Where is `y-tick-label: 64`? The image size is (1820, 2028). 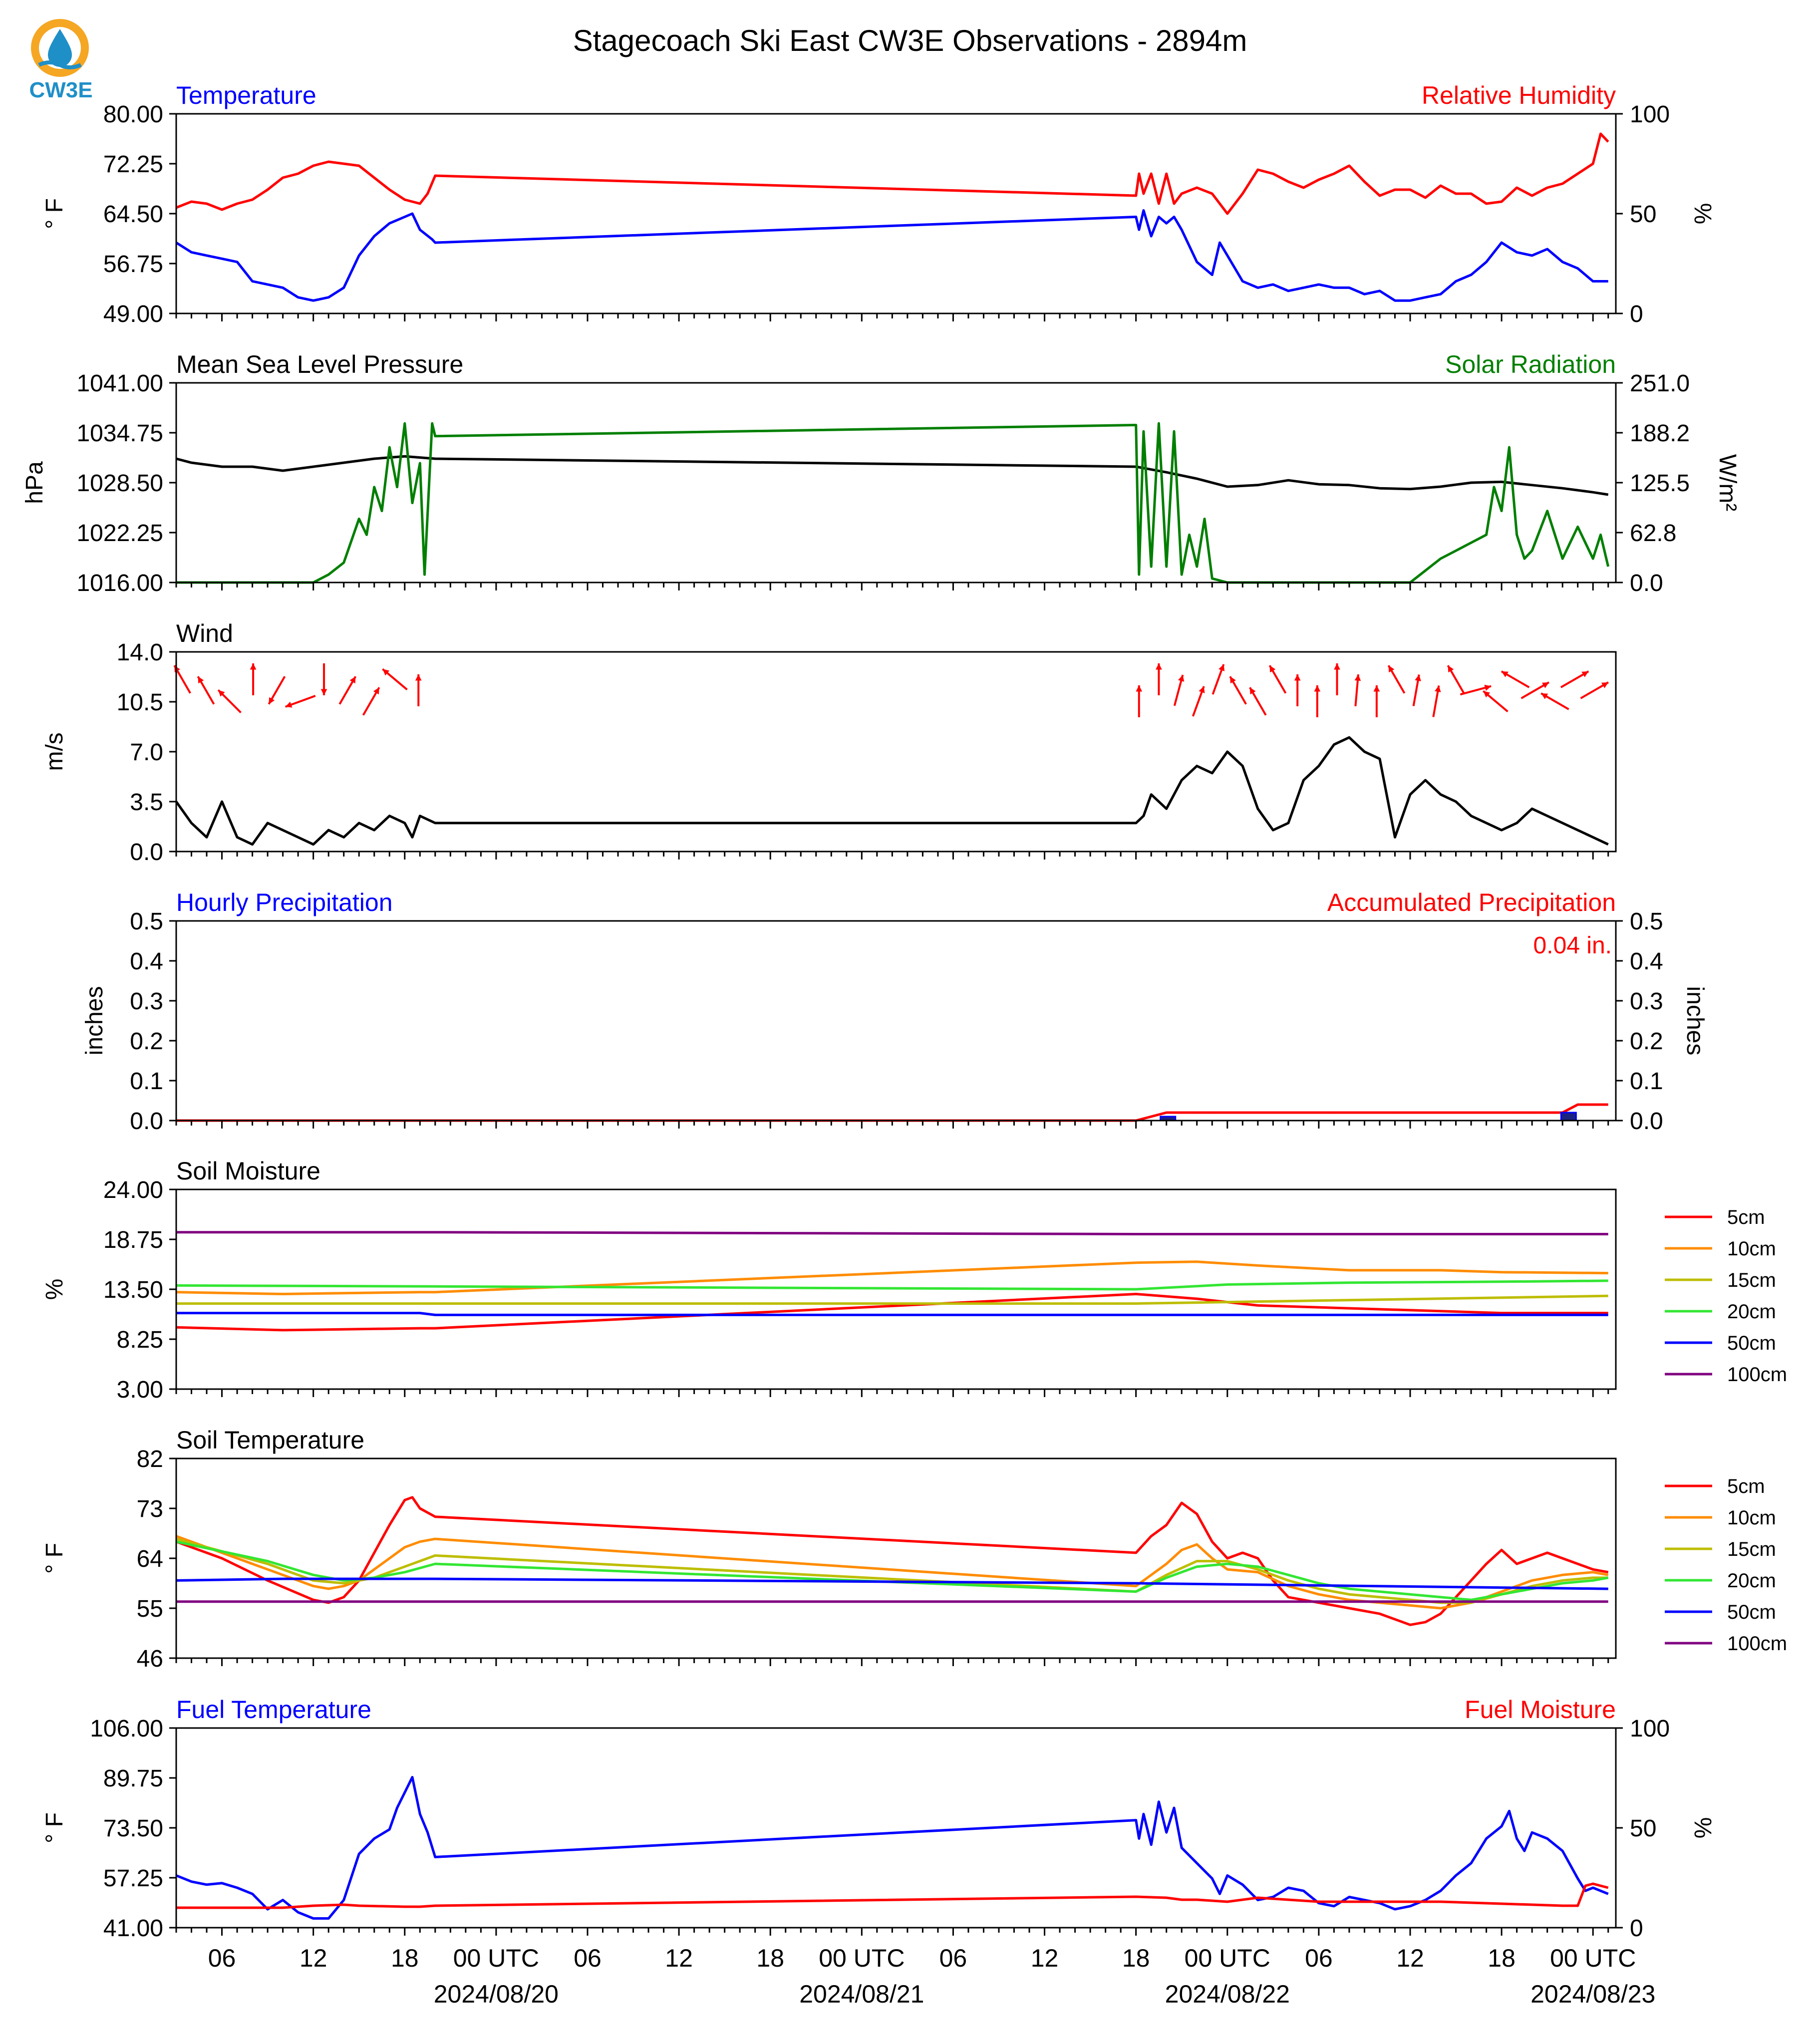 y-tick-label: 64 is located at coordinates (150, 1559).